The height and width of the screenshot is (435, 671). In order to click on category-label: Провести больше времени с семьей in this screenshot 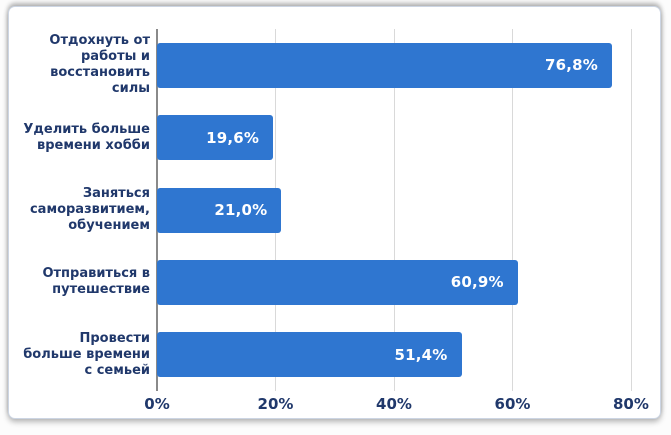, I will do `click(86, 354)`.